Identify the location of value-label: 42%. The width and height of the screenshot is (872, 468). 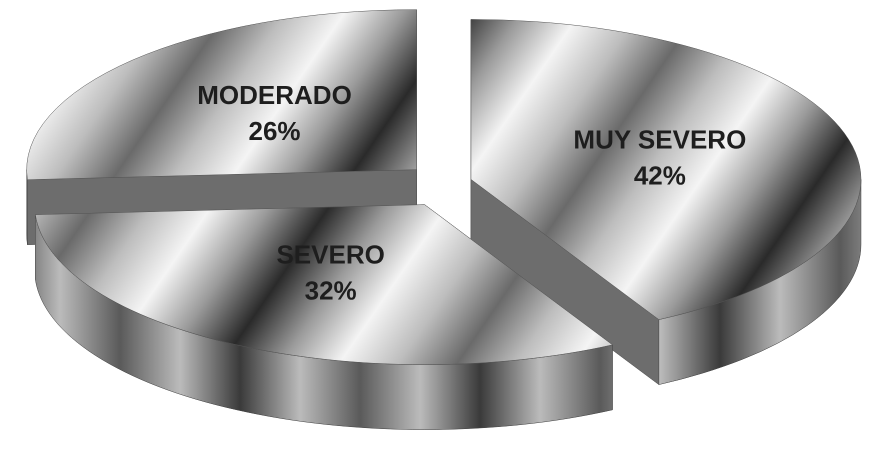
(660, 175).